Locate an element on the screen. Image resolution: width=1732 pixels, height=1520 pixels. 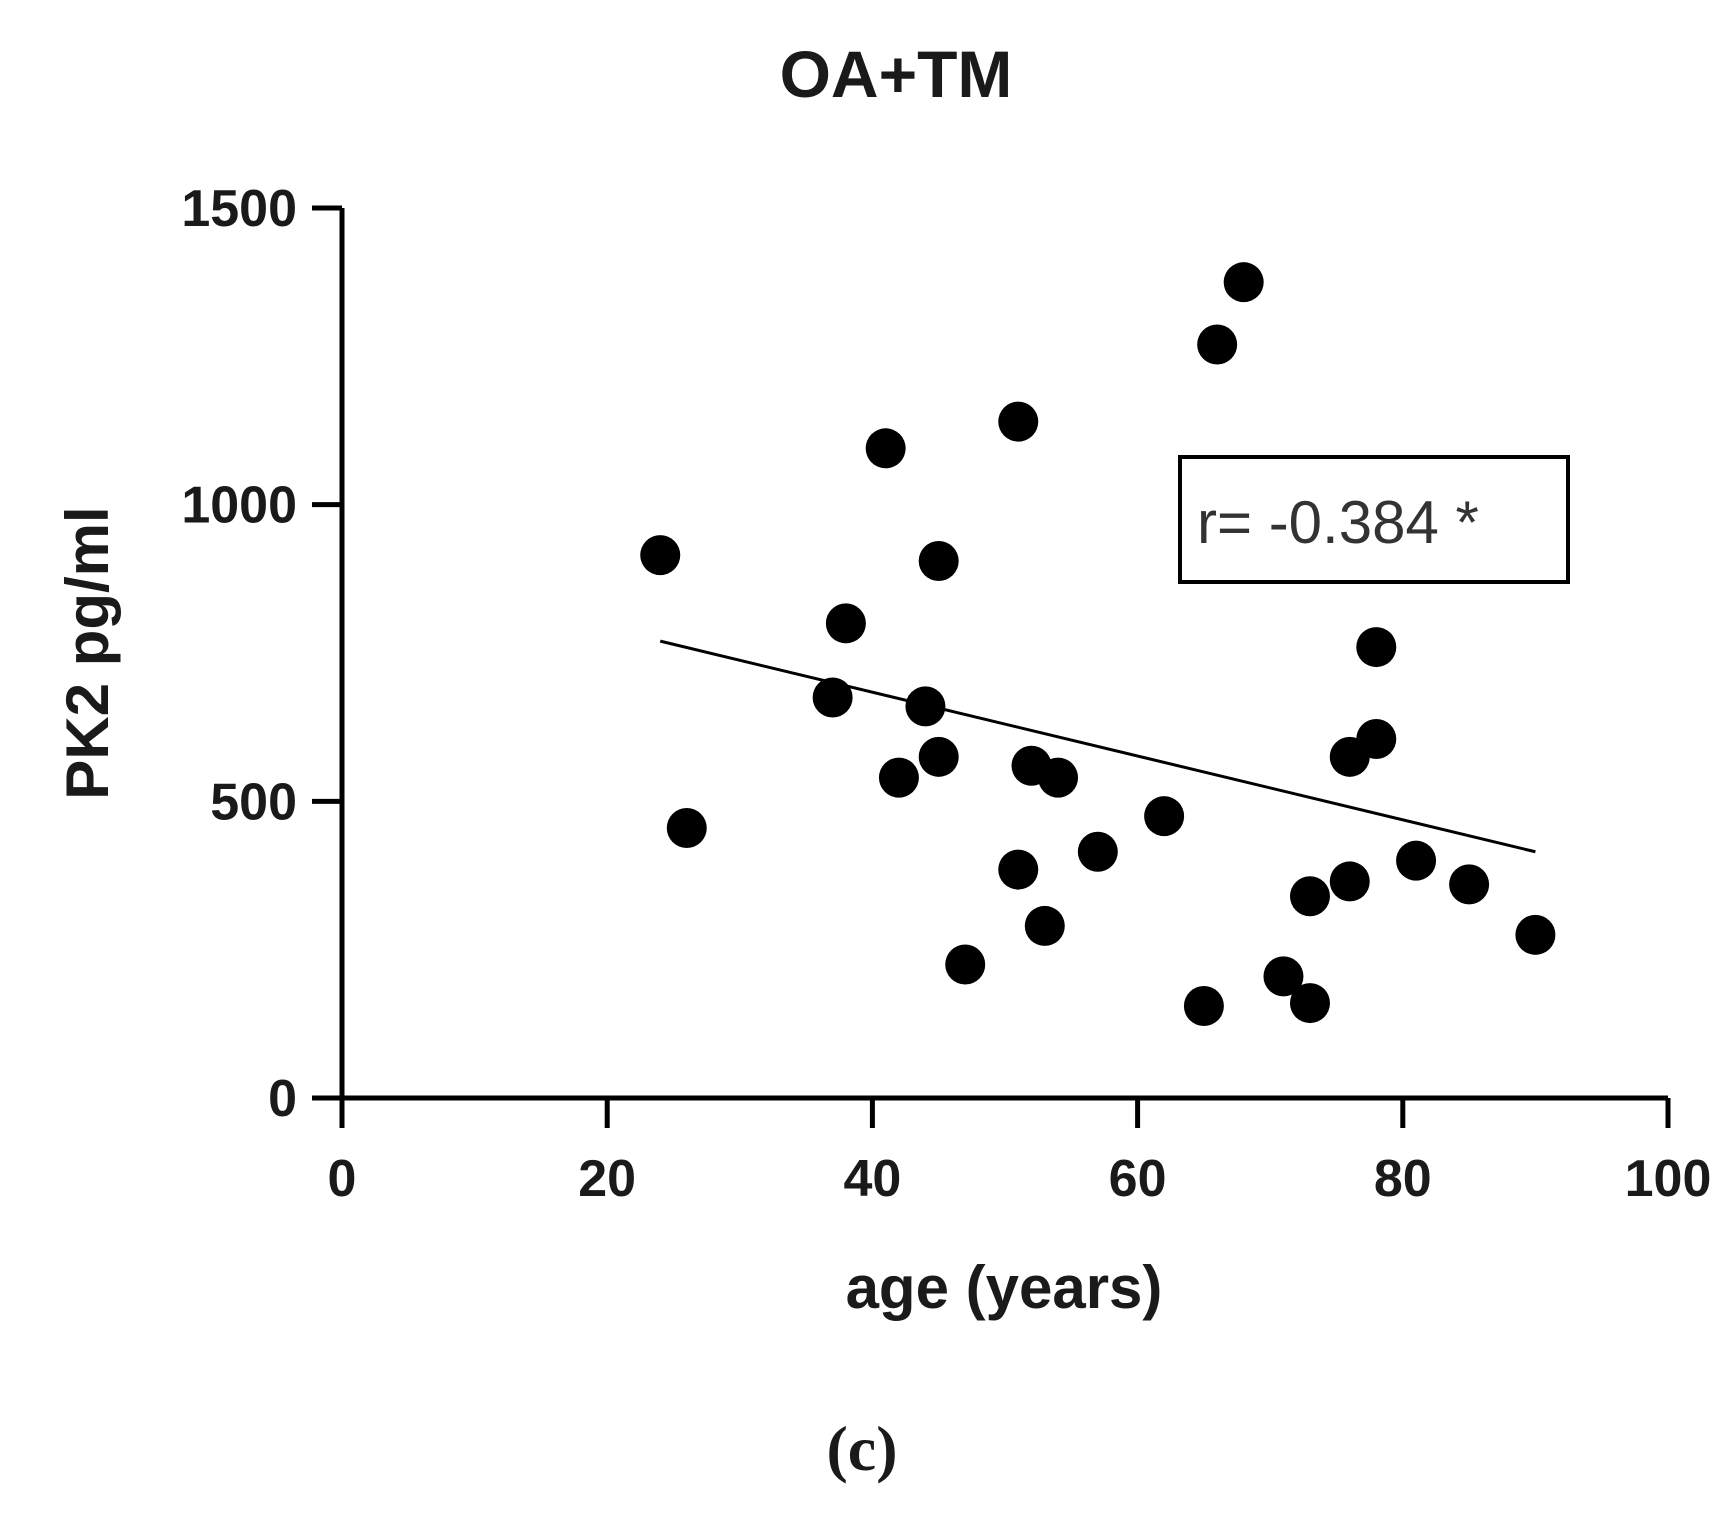
x-tick-label: 100 is located at coordinates (1668, 1179).